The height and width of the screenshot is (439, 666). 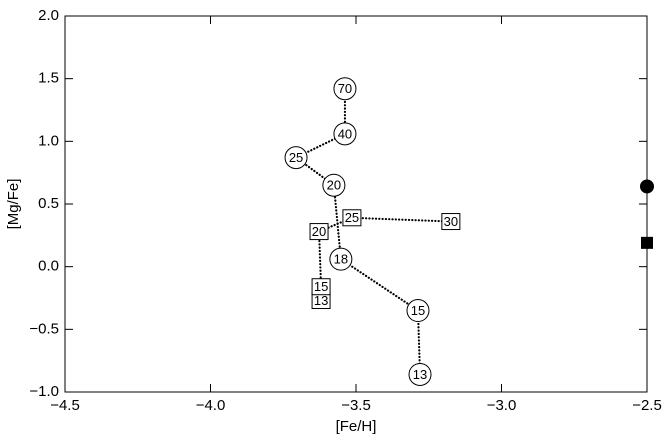 I want to click on point-label: 70, so click(x=345, y=88).